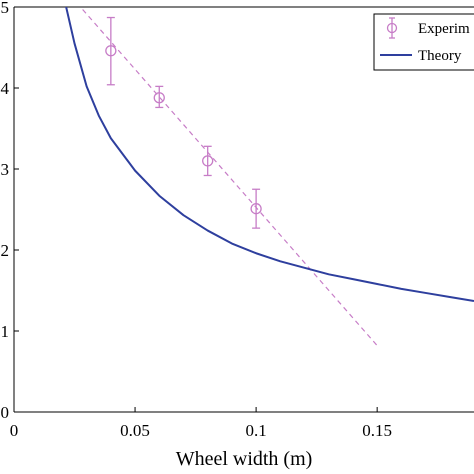  I want to click on x-tick-label: 0.05, so click(135, 430).